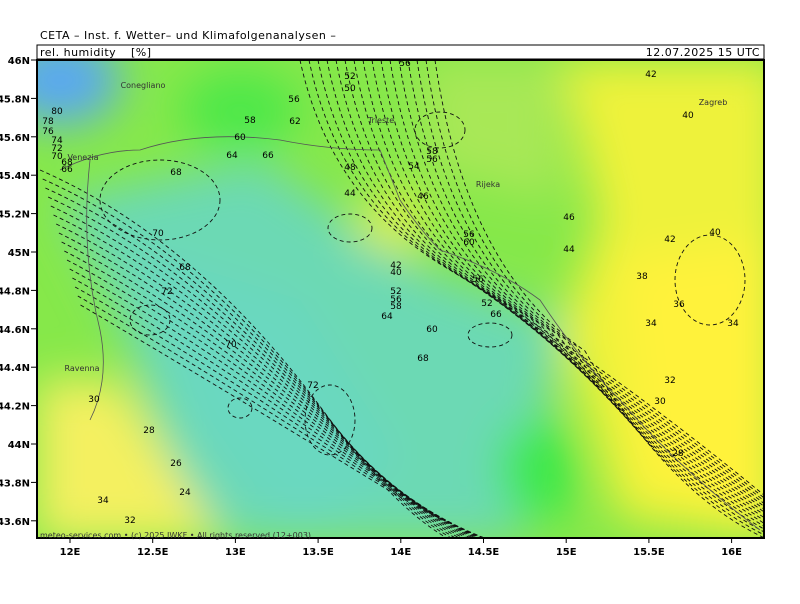  What do you see at coordinates (15, 330) in the screenshot?
I see `lat-tick-label: 44.6N` at bounding box center [15, 330].